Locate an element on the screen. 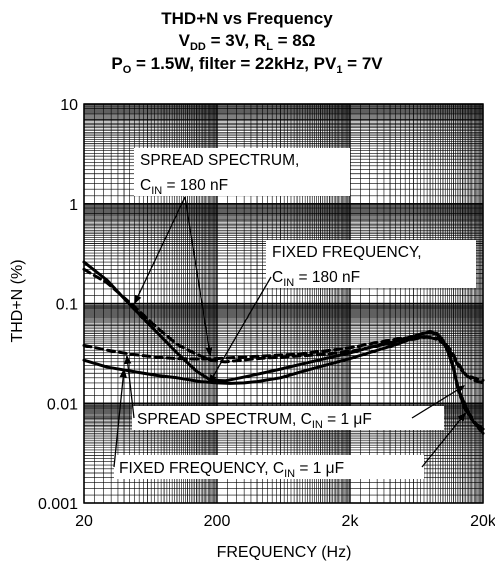 Image resolution: width=495 pixels, height=567 pixels. annotation-box-fixed-180nf is located at coordinates (371, 264).